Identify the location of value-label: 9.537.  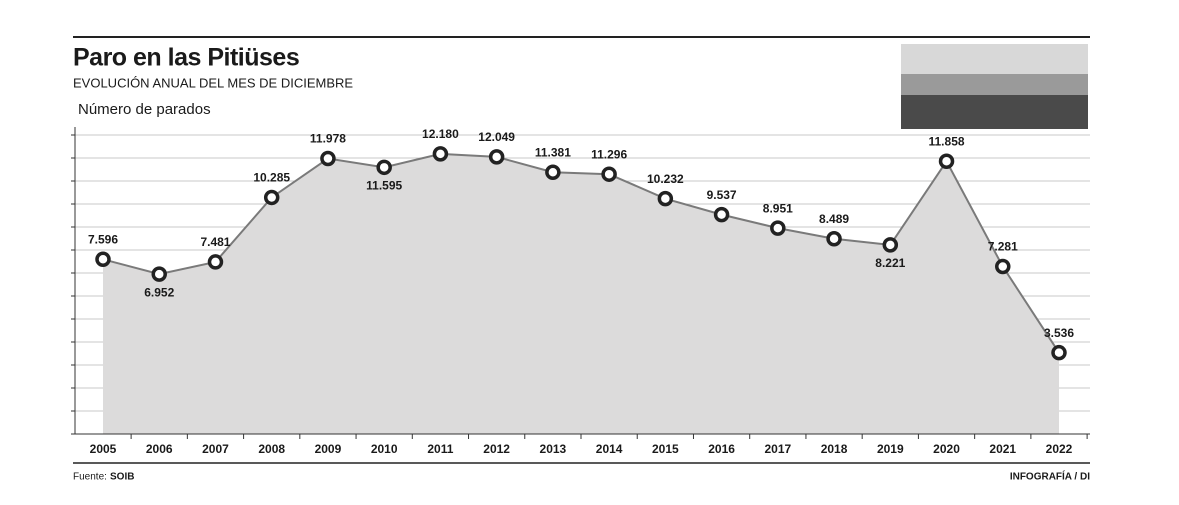
(722, 195).